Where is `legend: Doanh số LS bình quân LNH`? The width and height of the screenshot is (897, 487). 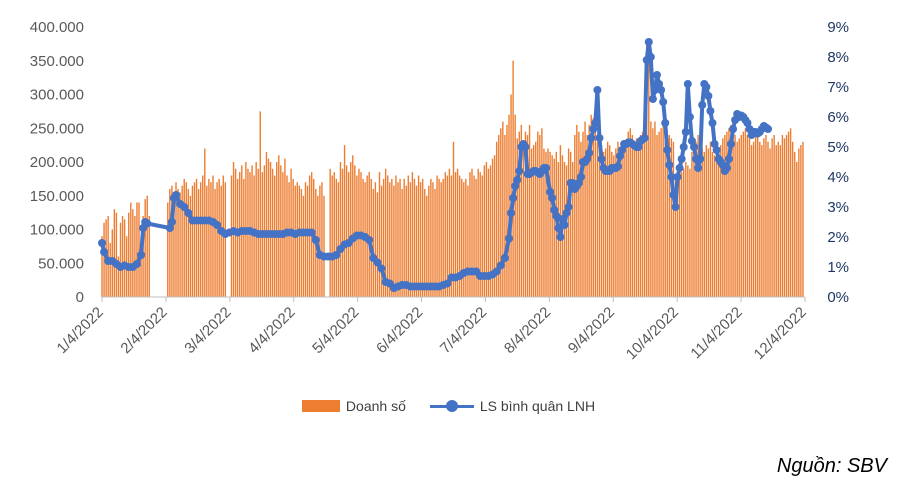 legend: Doanh số LS bình quân LNH is located at coordinates (448, 406).